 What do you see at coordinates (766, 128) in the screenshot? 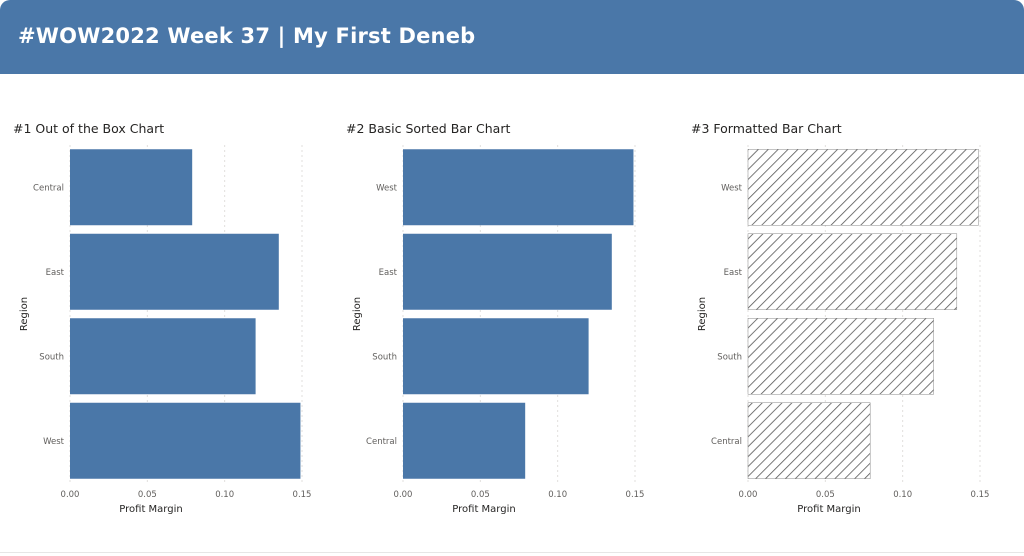
I see `chart-3-title: #3 Formatted Bar Chart` at bounding box center [766, 128].